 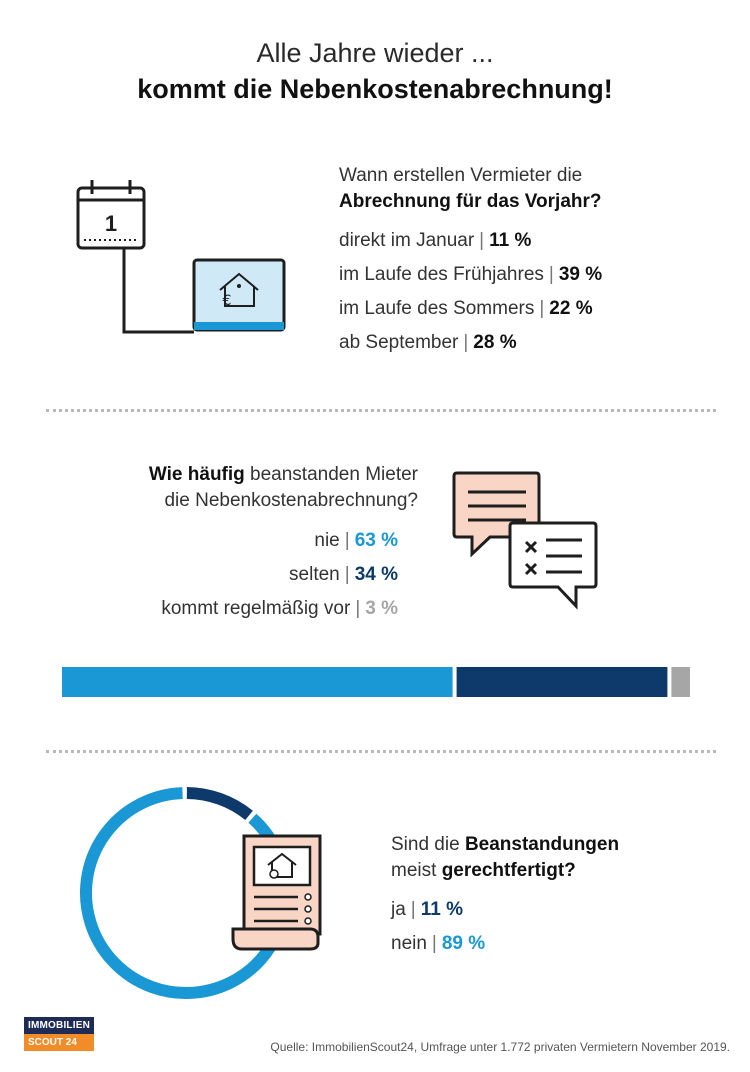 What do you see at coordinates (441, 909) in the screenshot?
I see `s3-value: 11 %` at bounding box center [441, 909].